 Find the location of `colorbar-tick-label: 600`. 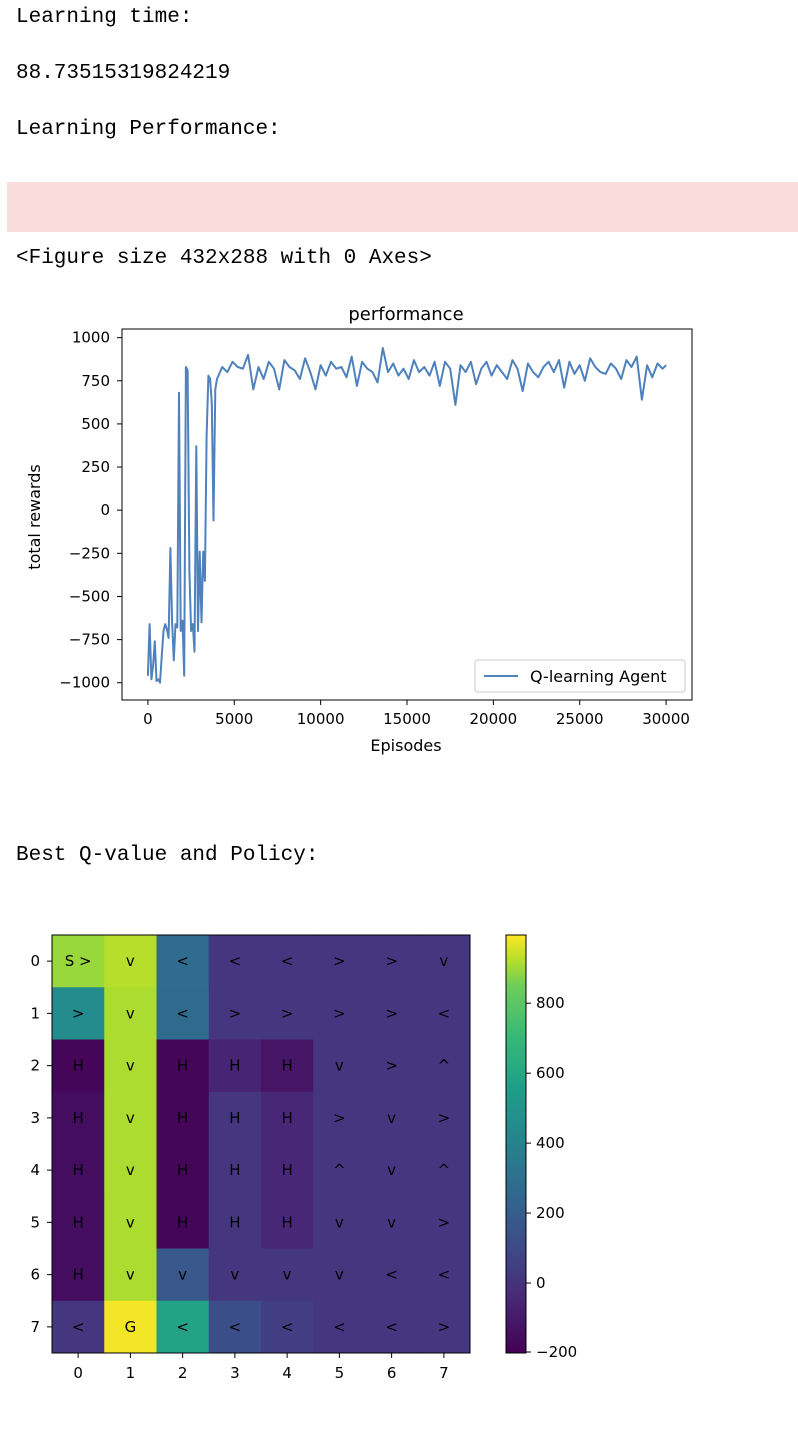

colorbar-tick-label: 600 is located at coordinates (550, 1073).